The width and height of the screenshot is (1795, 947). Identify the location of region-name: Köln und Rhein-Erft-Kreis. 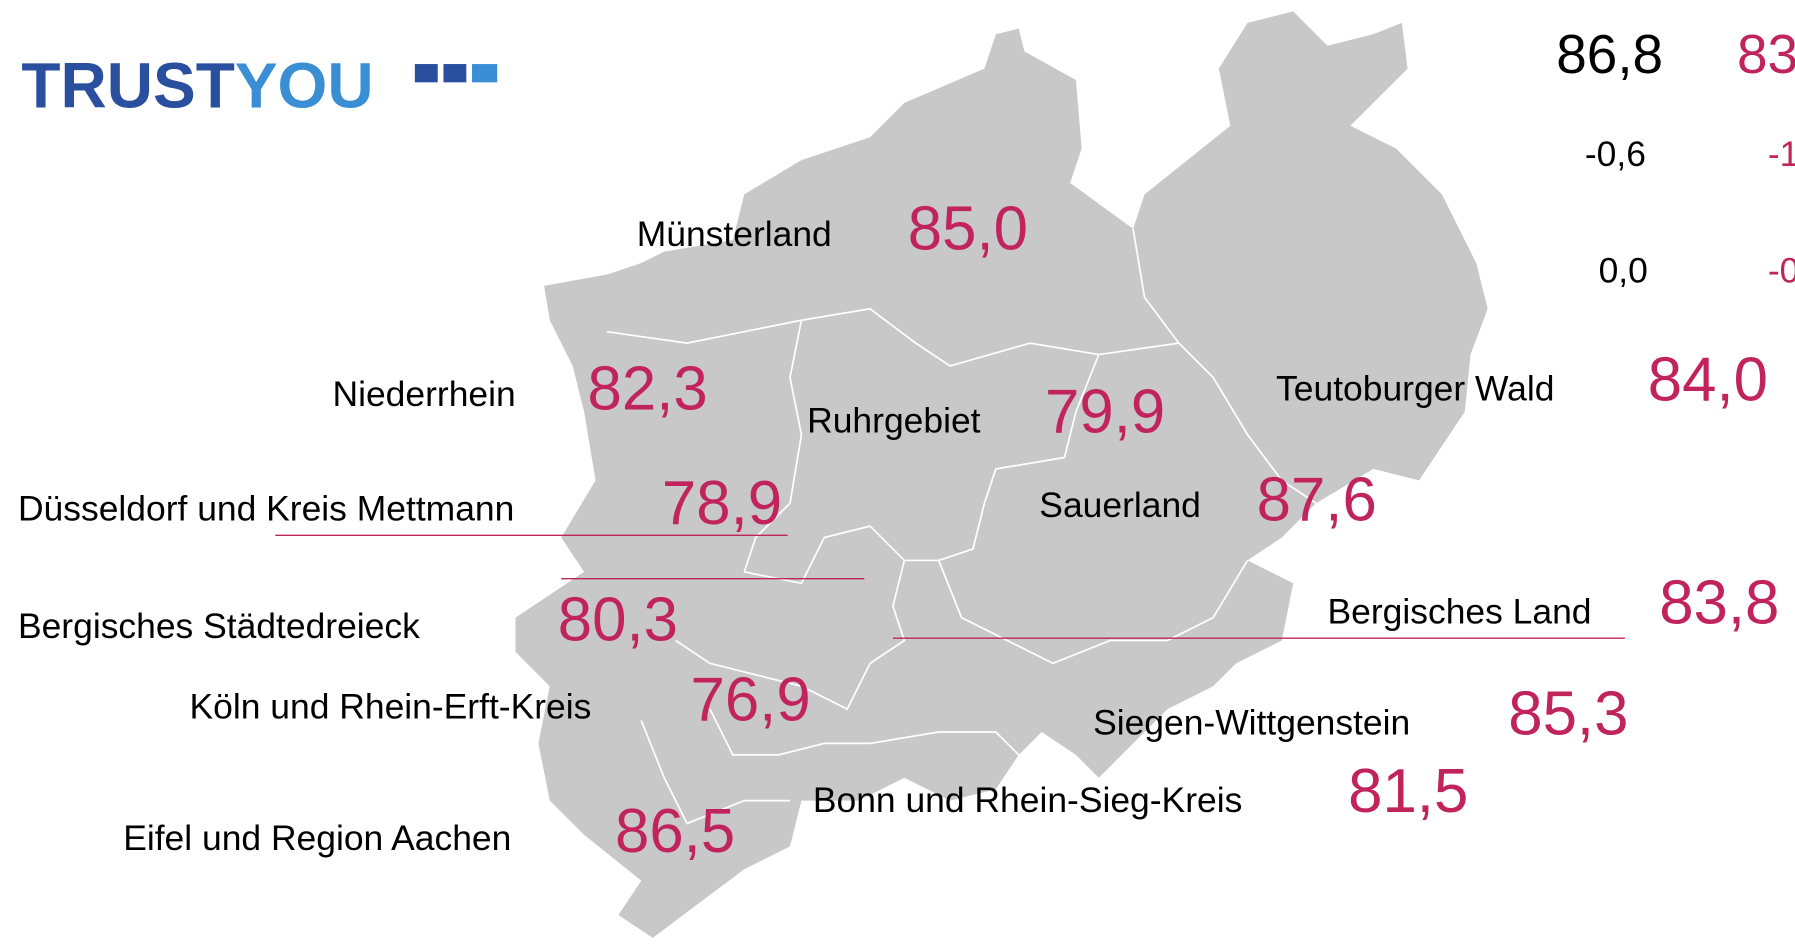
(391, 706).